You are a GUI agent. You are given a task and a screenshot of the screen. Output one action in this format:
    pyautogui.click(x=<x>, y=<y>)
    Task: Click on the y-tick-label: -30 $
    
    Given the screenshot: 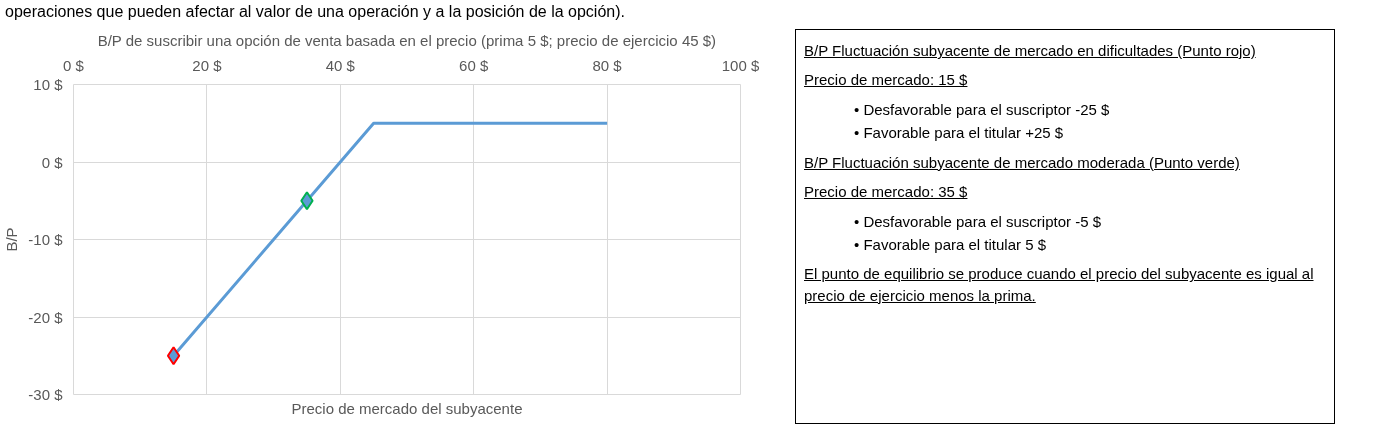 What is the action you would take?
    pyautogui.click(x=46, y=394)
    